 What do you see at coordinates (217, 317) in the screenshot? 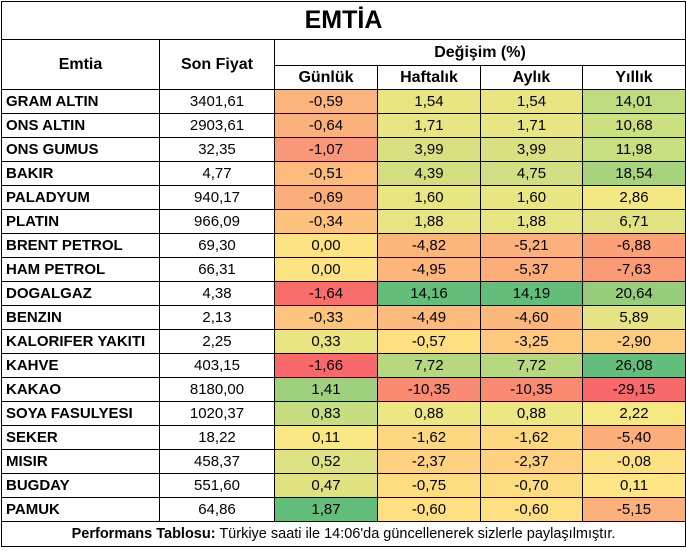
I see `last-price-cell: 2,13` at bounding box center [217, 317].